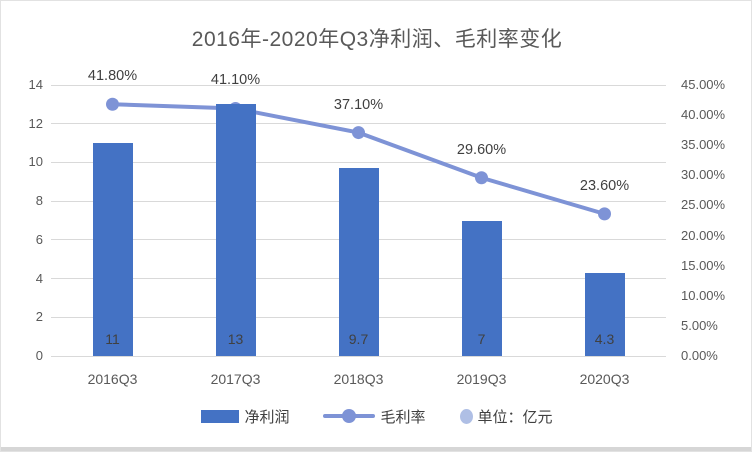 Image resolution: width=752 pixels, height=452 pixels. I want to click on line-data-label: 23.60%, so click(604, 185).